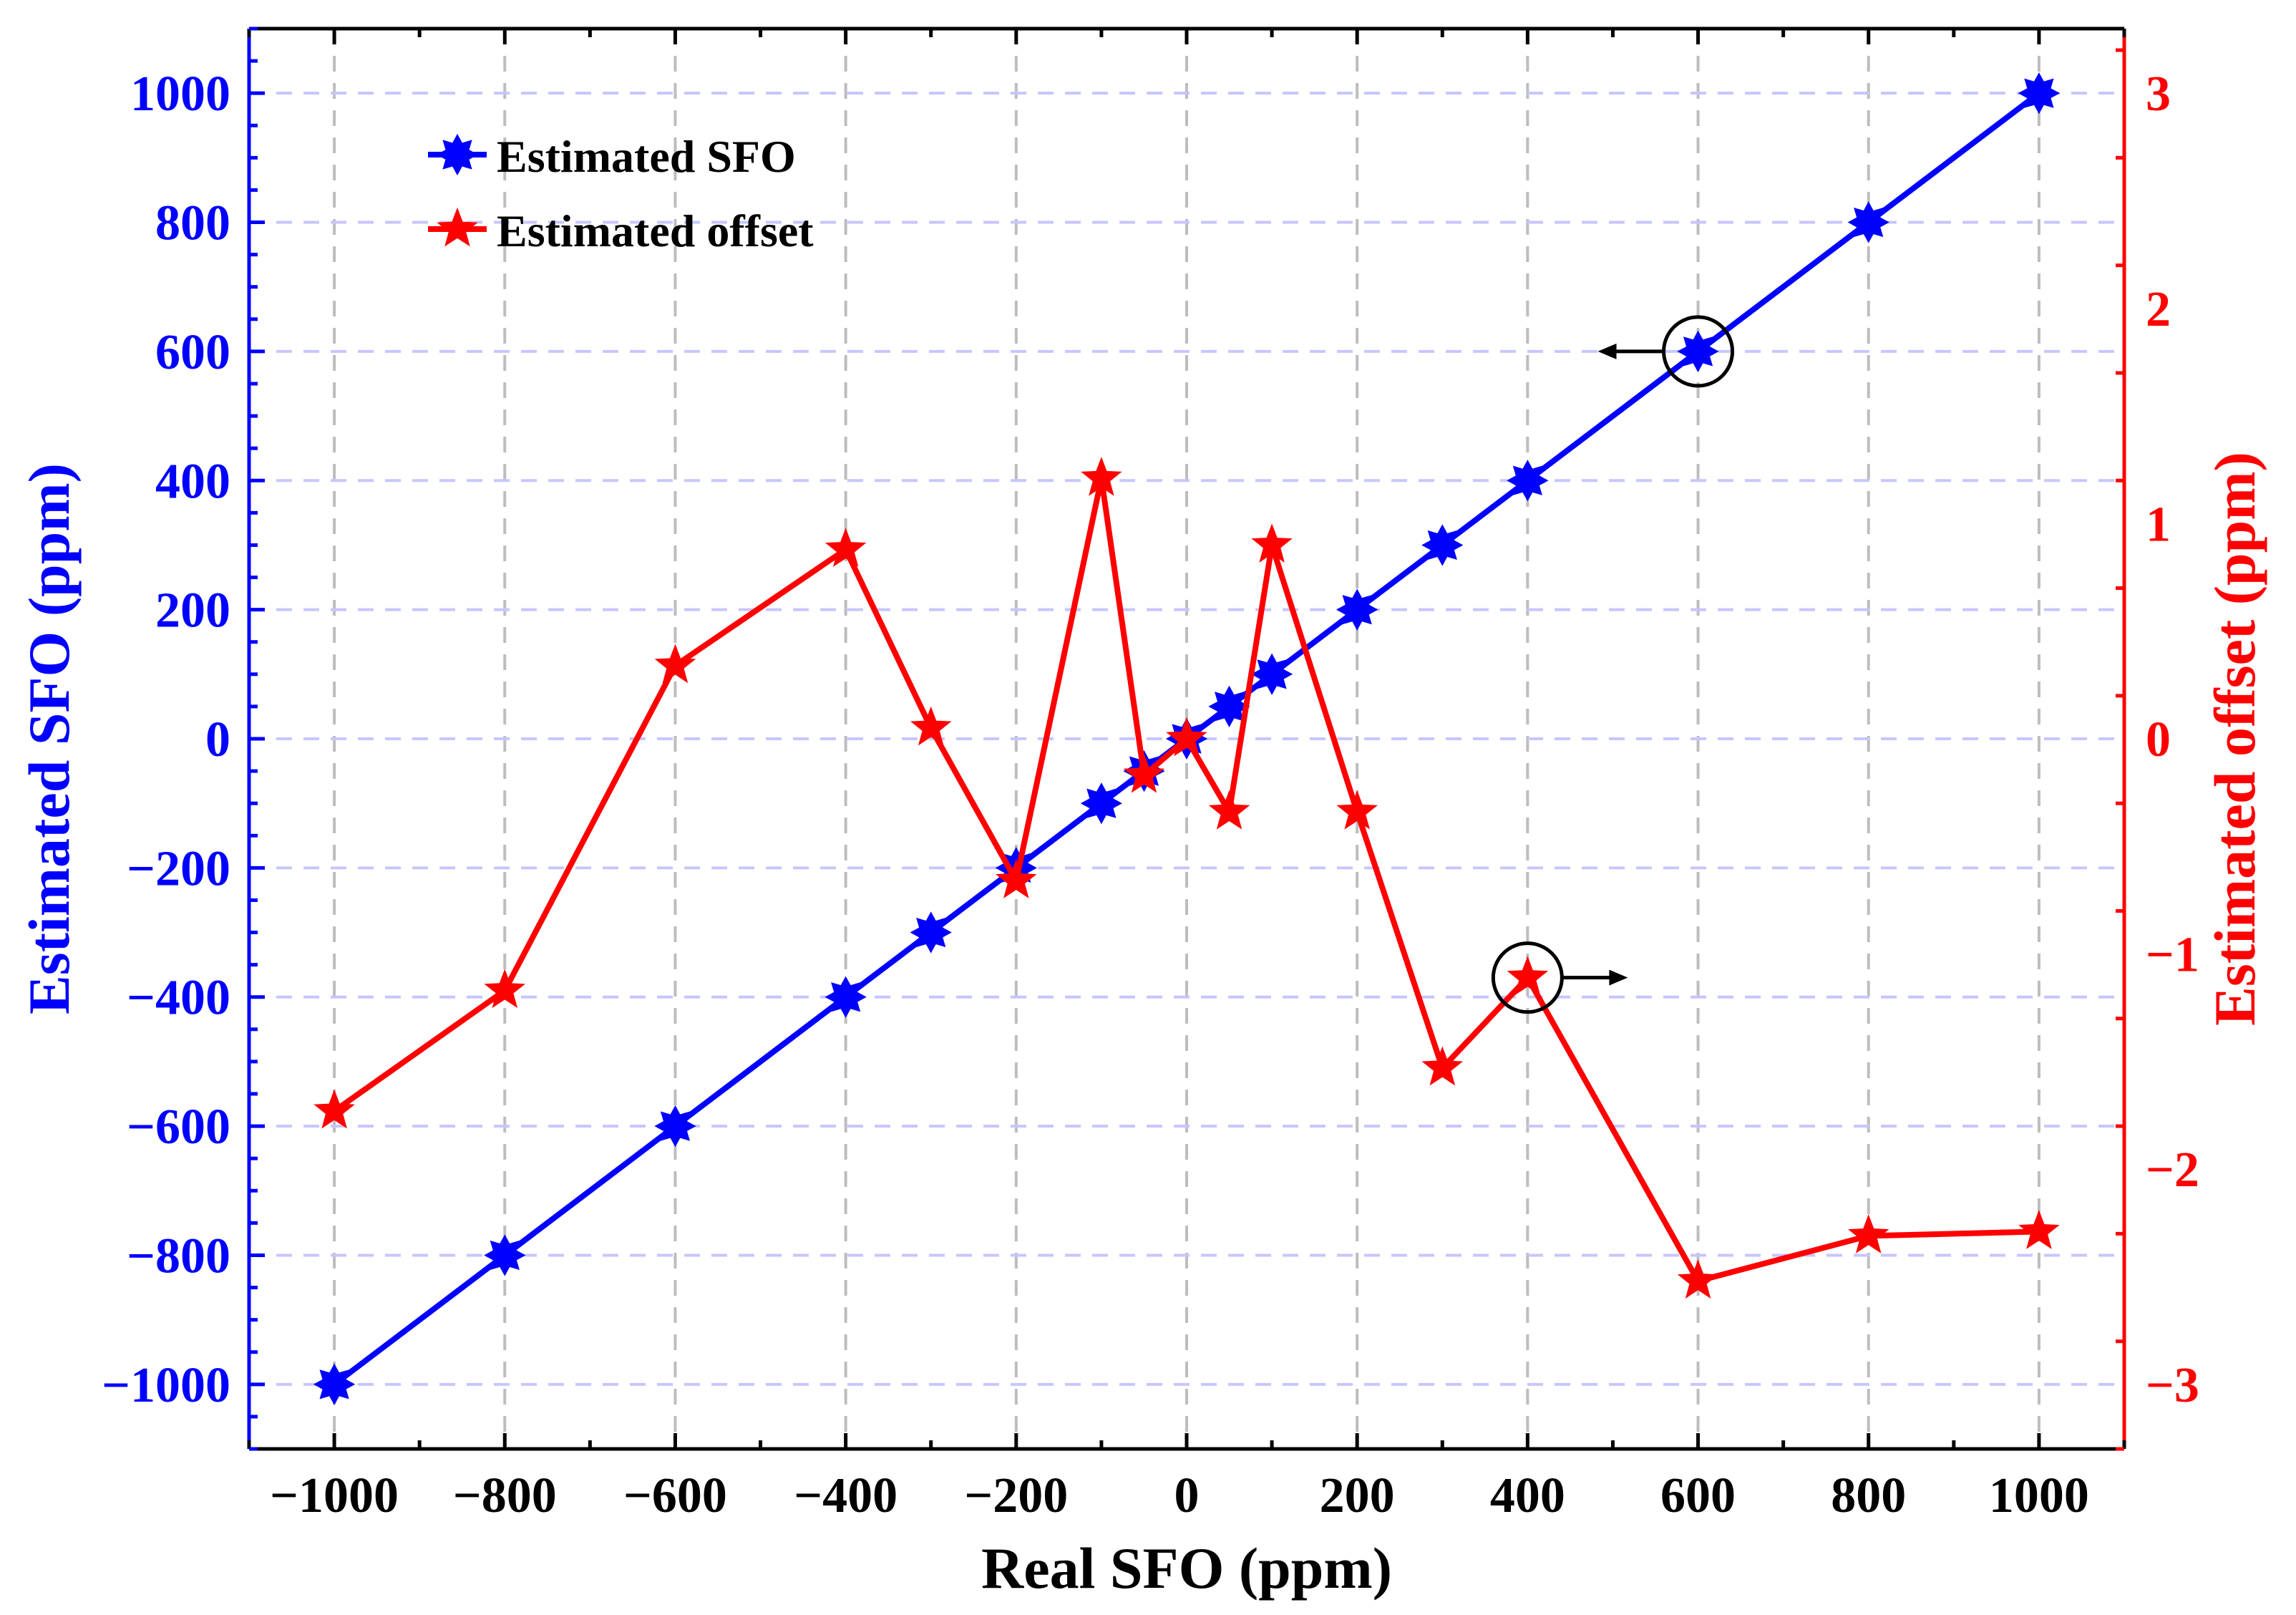 The width and height of the screenshot is (2296, 1615). I want to click on x-tick-label: 200, so click(1358, 1496).